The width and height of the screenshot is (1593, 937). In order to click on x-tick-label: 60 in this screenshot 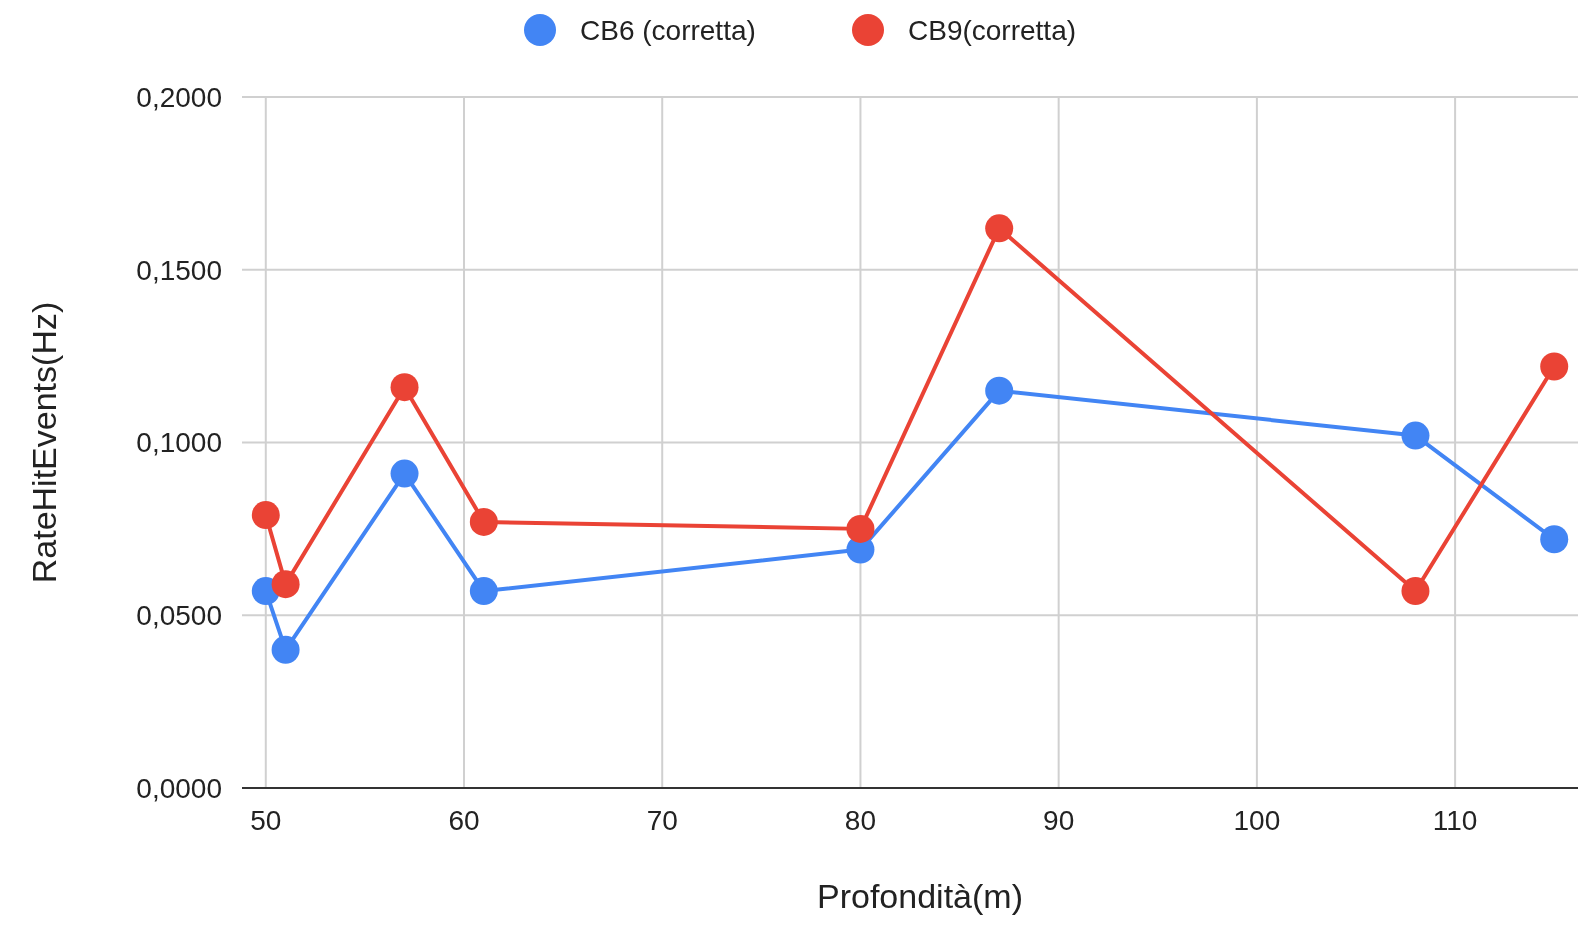, I will do `click(464, 820)`.